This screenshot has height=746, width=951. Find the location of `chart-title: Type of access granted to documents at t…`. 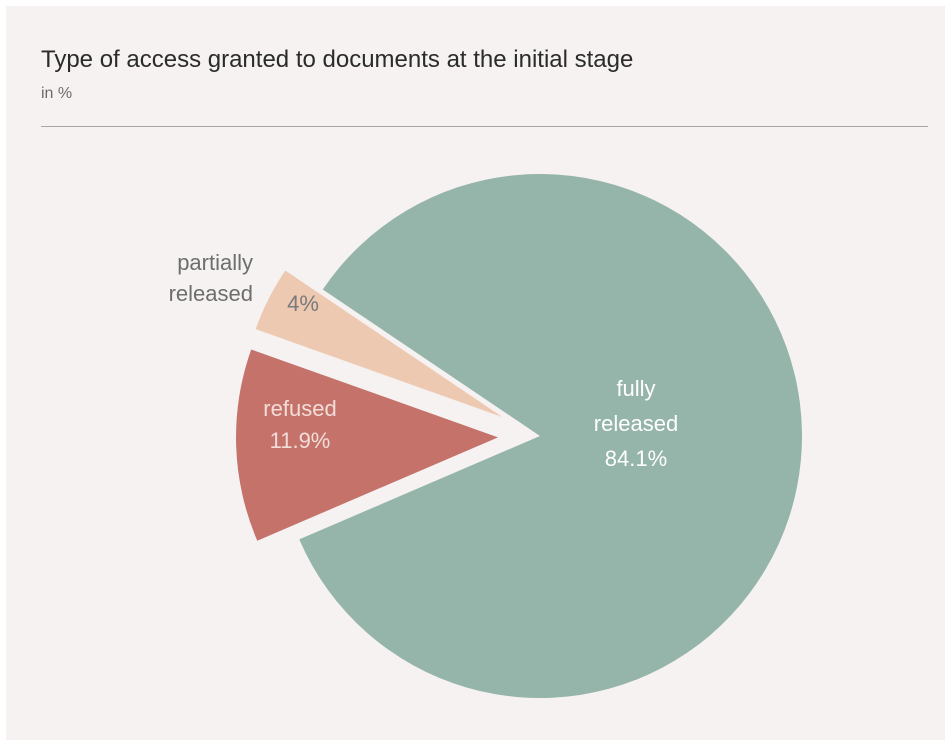

chart-title: Type of access granted to documents at t… is located at coordinates (337, 59).